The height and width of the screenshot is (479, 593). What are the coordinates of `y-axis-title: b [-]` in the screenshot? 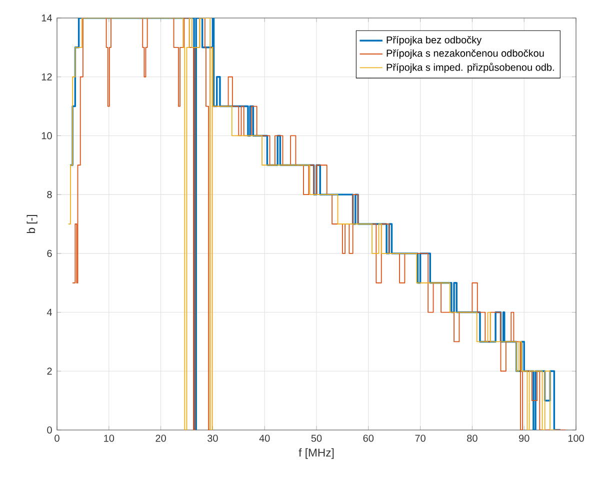 It's located at (32, 224).